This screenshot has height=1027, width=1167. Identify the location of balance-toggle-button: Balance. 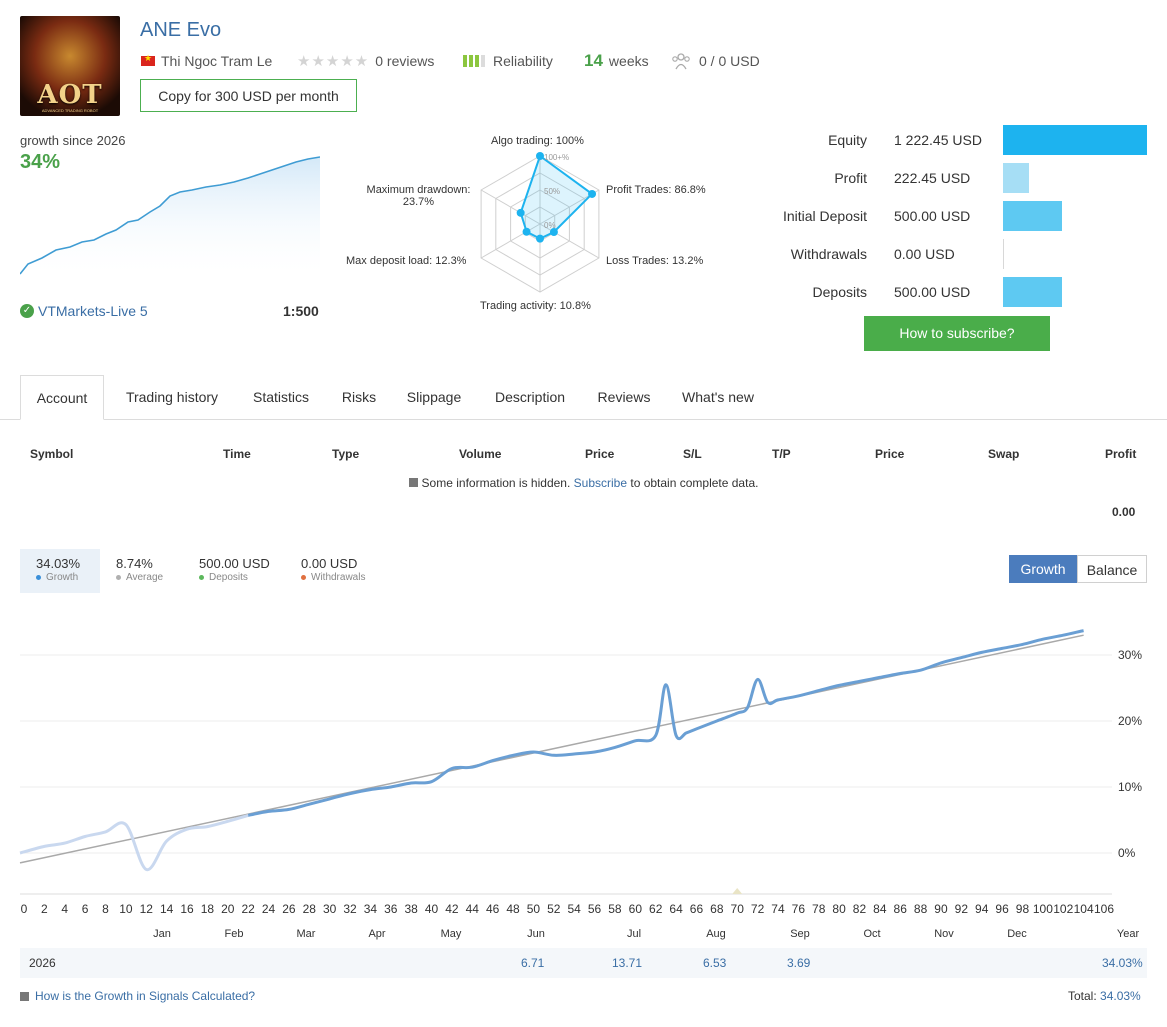
(1112, 569).